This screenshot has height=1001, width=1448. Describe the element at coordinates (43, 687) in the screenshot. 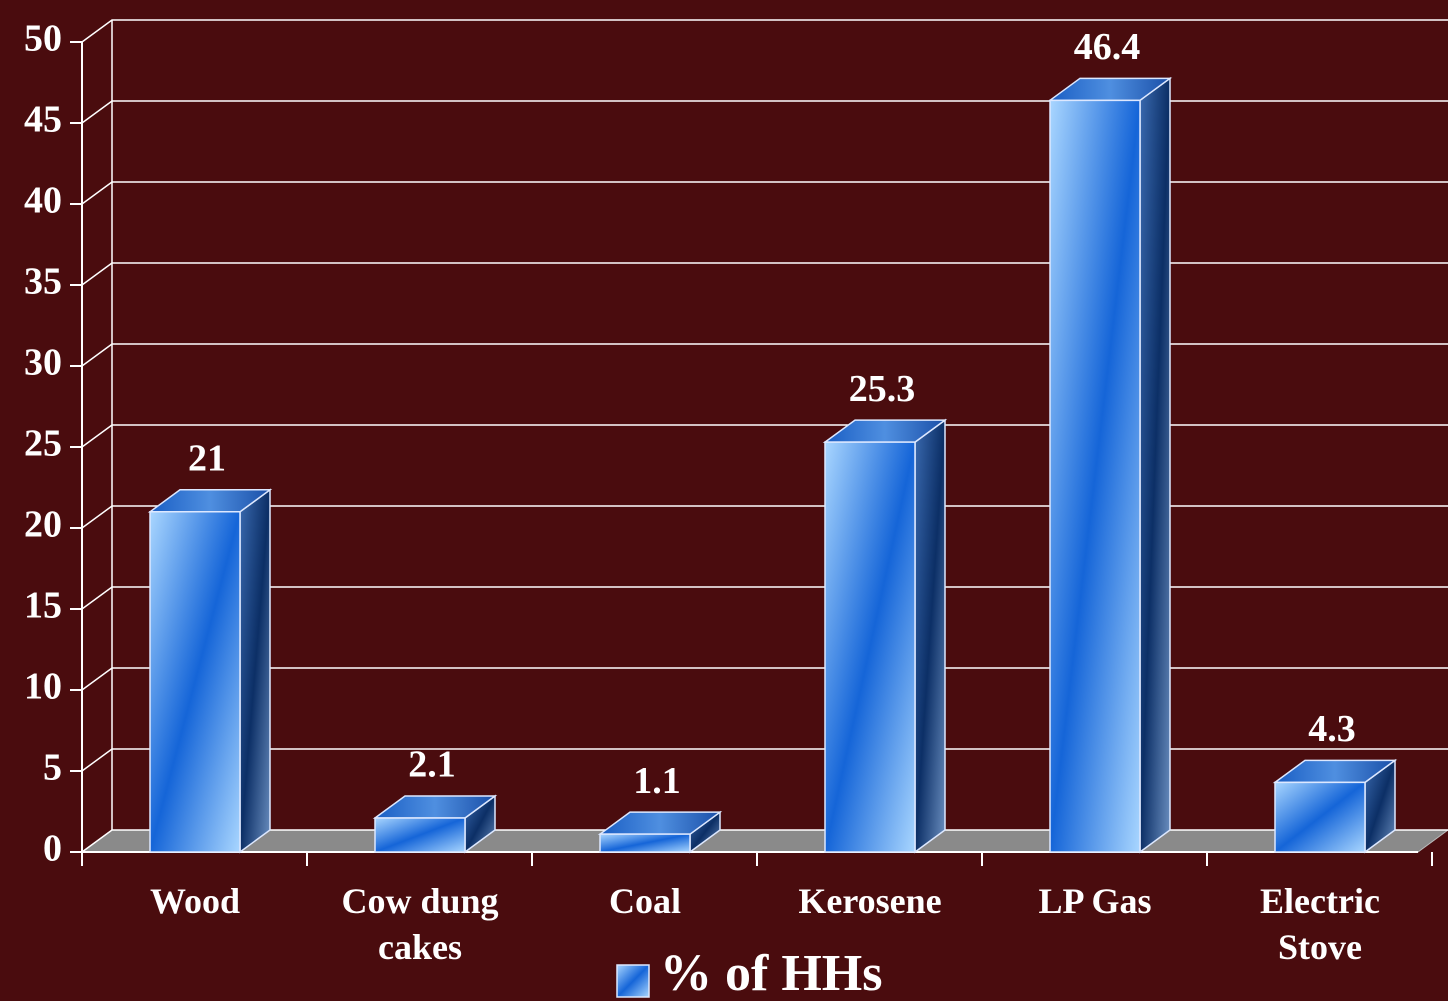

I see `y-tick-label: 10` at that location.